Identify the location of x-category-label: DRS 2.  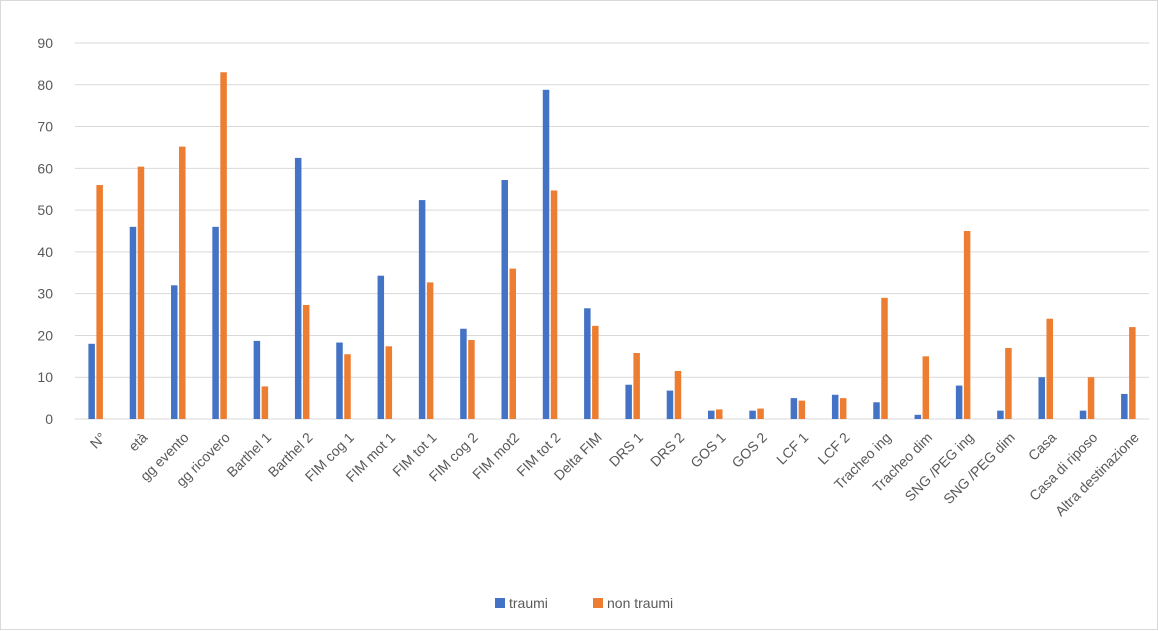
(667, 449).